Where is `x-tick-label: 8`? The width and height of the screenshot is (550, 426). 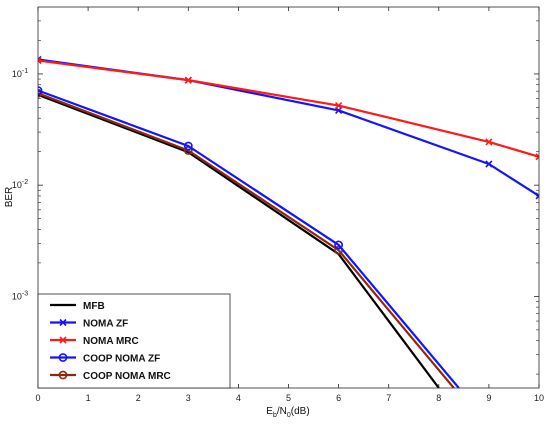 x-tick-label: 8 is located at coordinates (438, 398).